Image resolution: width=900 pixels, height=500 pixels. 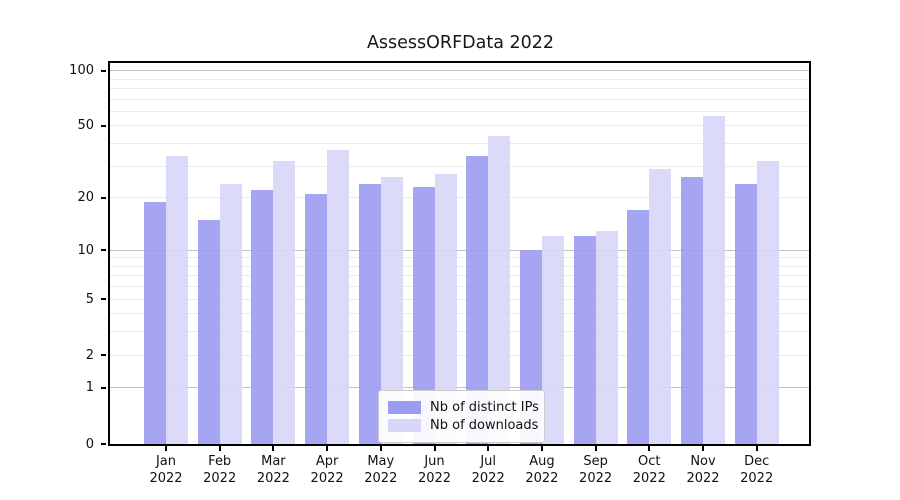 What do you see at coordinates (649, 470) in the screenshot?
I see `x-axis-tick-label: Oct 2022` at bounding box center [649, 470].